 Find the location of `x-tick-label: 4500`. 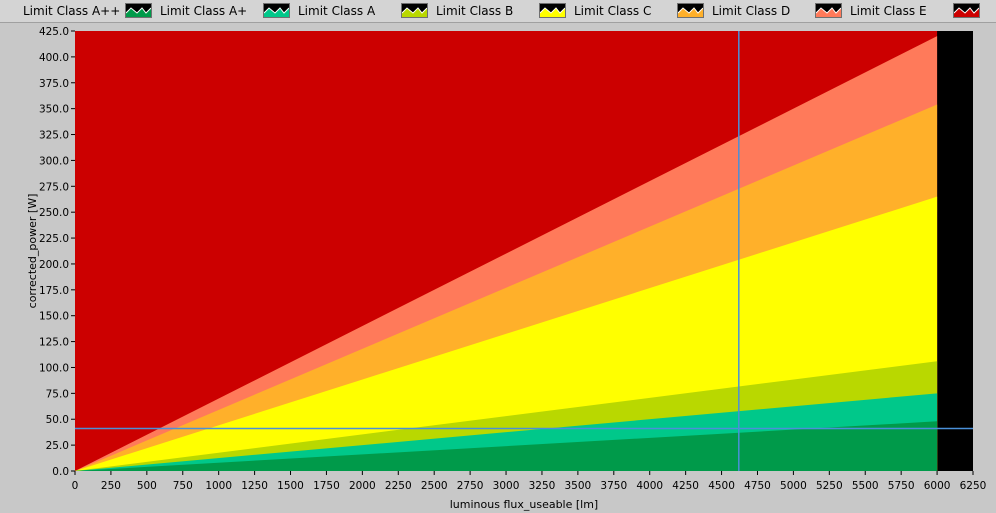

x-tick-label: 4500 is located at coordinates (721, 486).